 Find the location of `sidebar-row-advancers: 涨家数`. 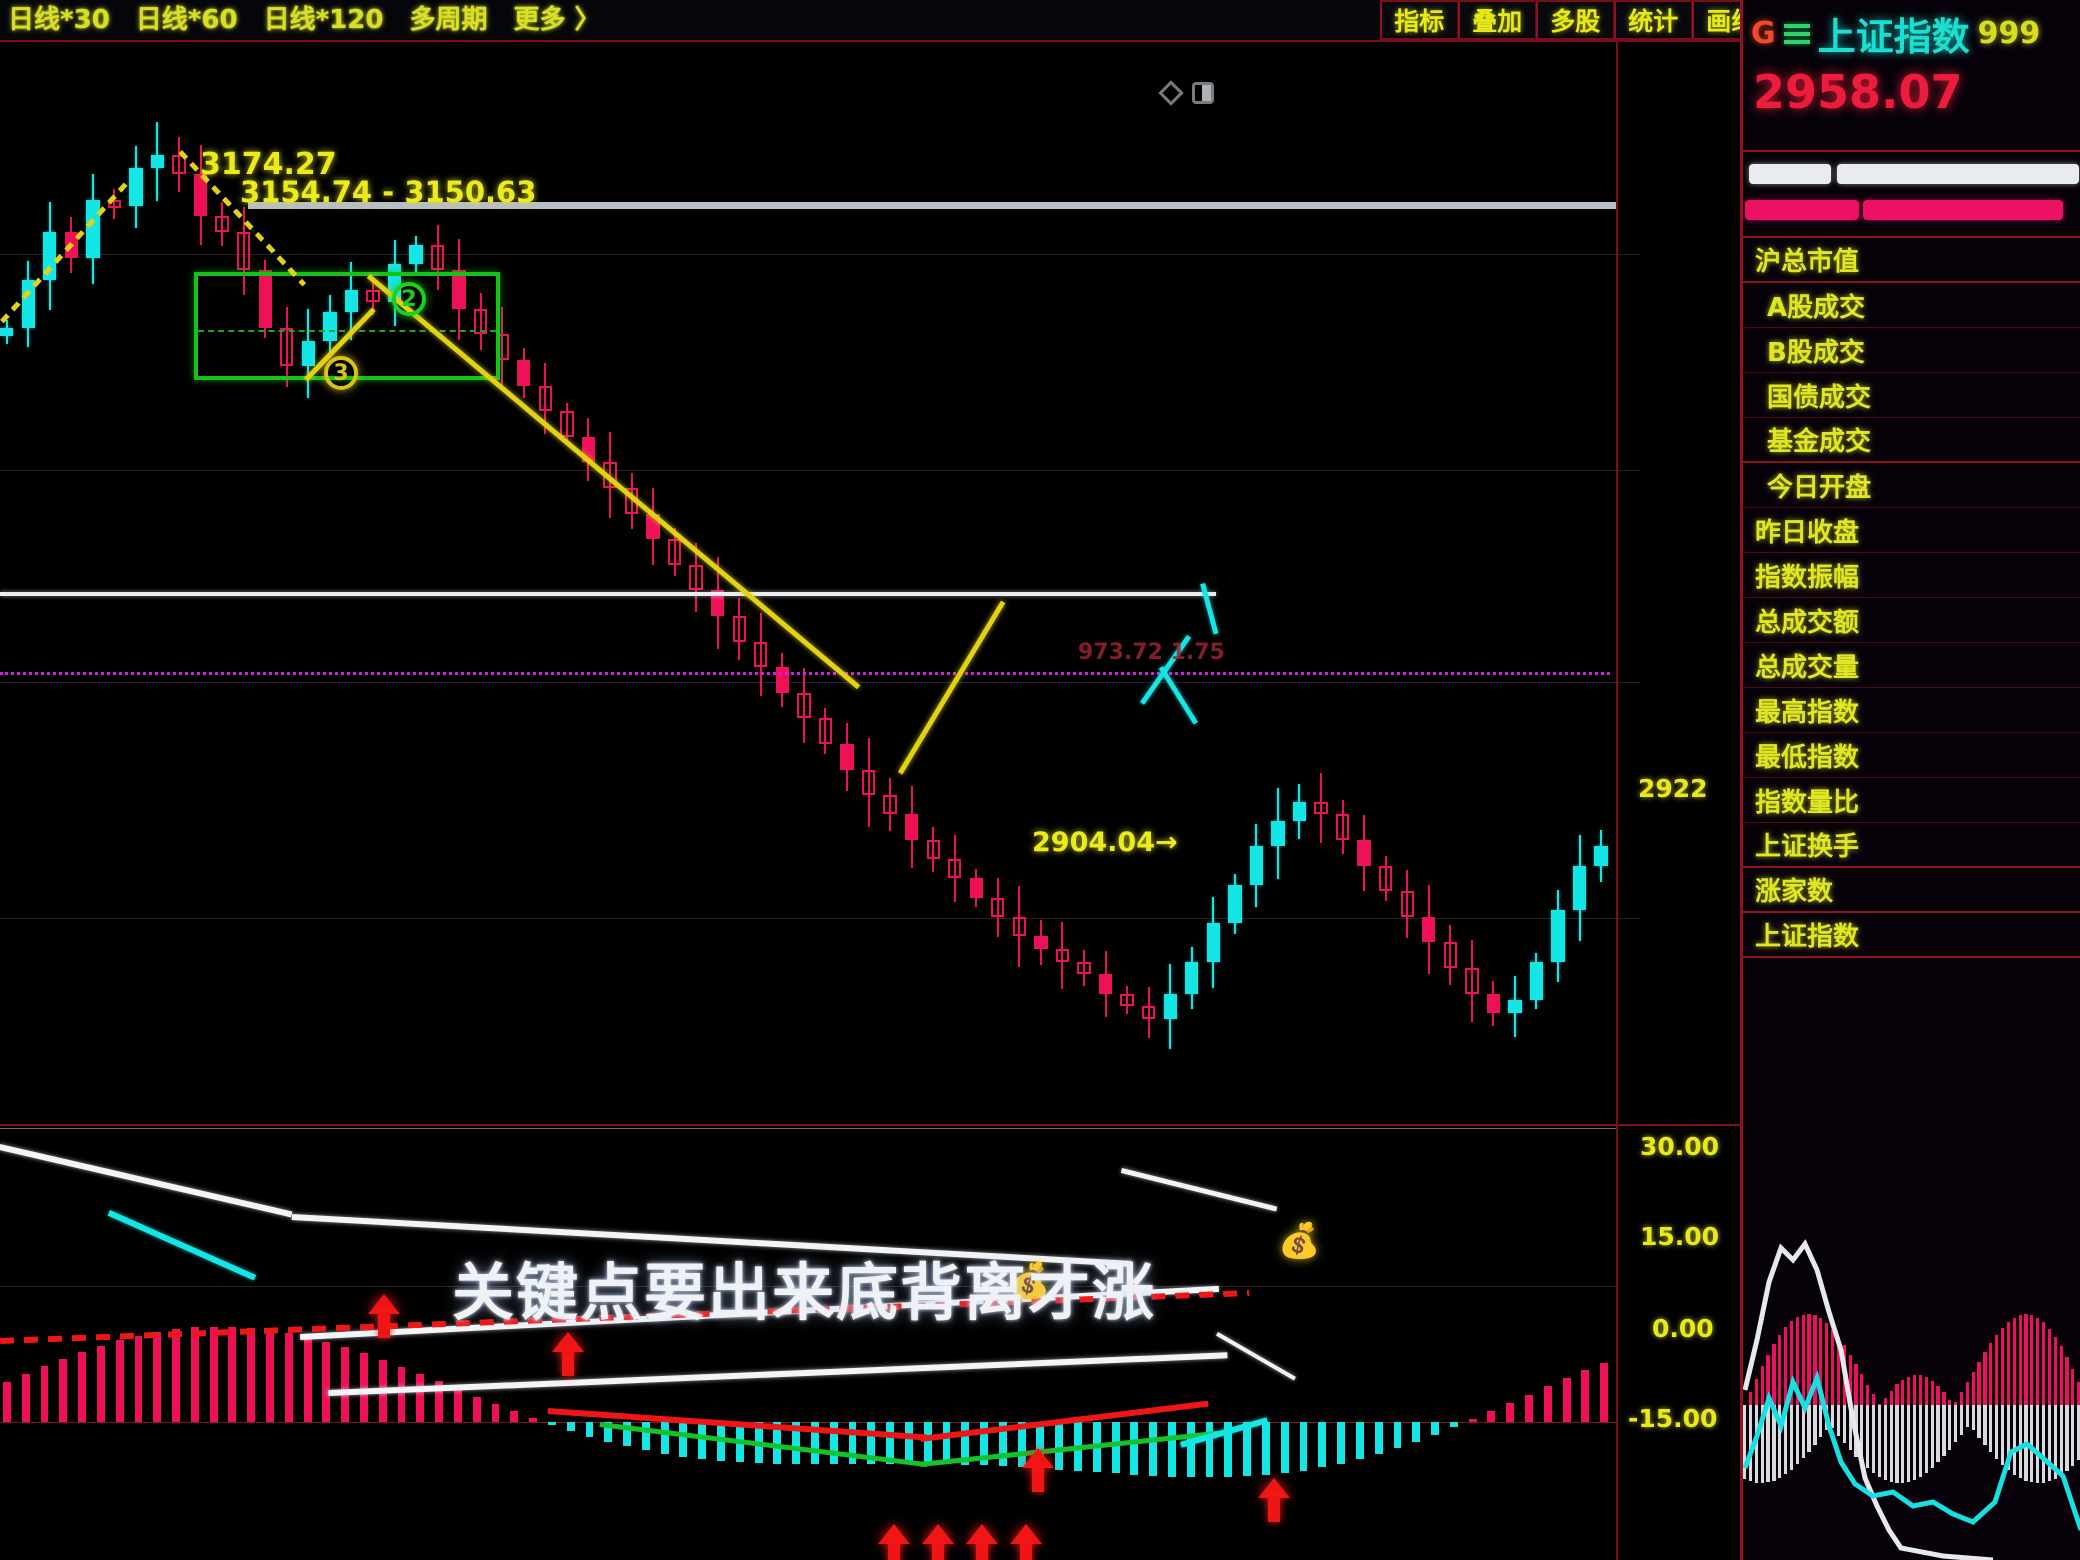

sidebar-row-advancers: 涨家数 is located at coordinates (1911, 890).